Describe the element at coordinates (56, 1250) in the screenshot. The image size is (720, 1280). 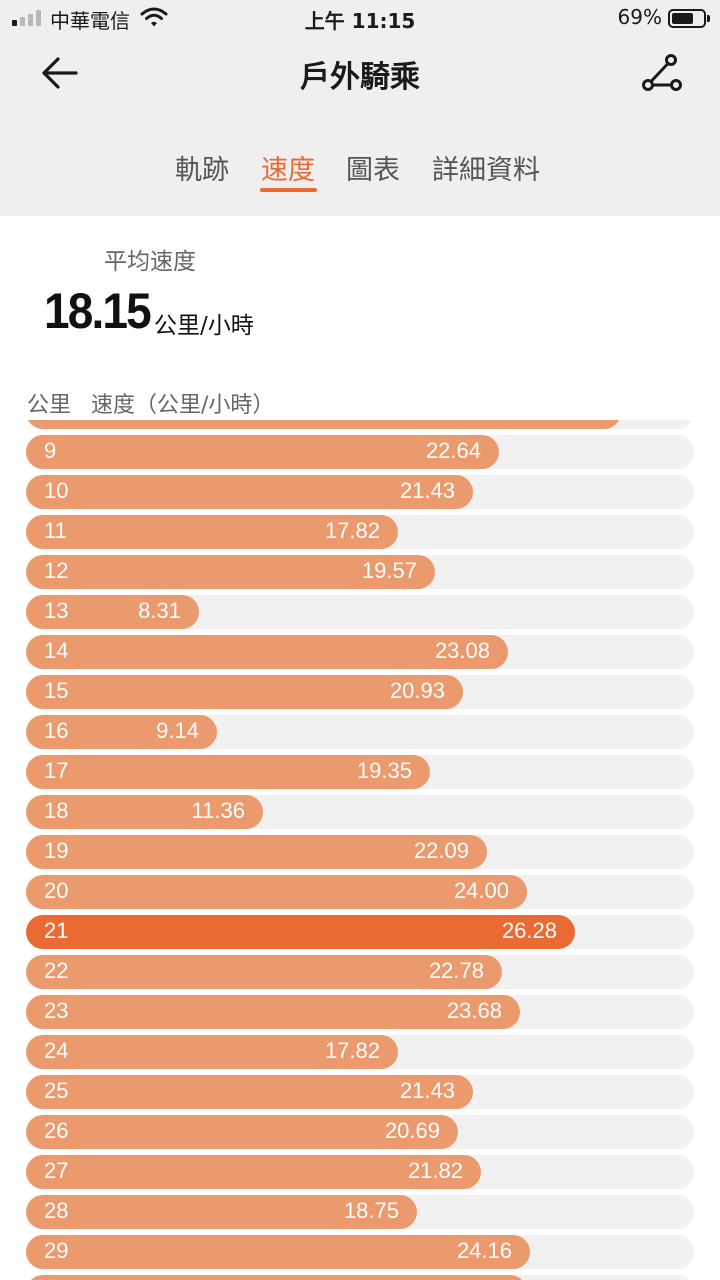
I see `km-label: 29` at that location.